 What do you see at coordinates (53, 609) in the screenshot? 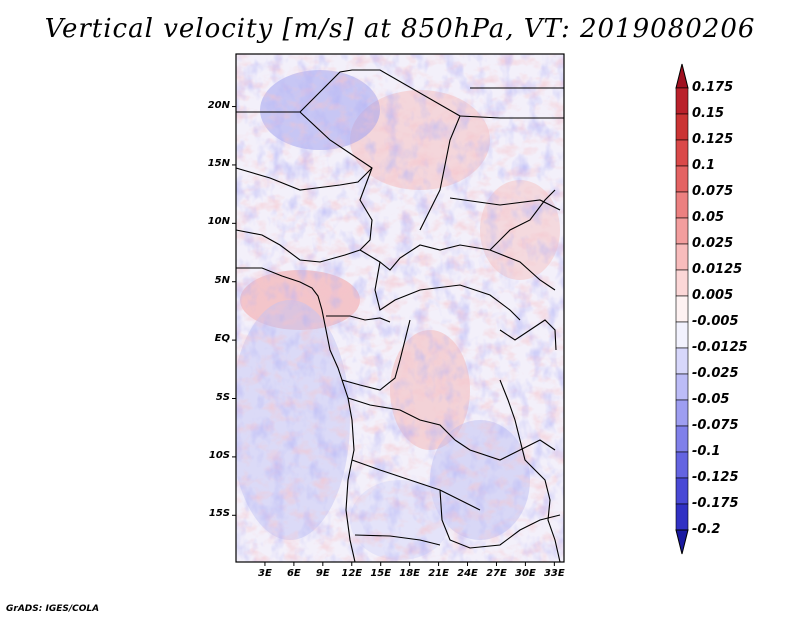
I see `grads-credit: GrADS: IGES/COLA` at bounding box center [53, 609].